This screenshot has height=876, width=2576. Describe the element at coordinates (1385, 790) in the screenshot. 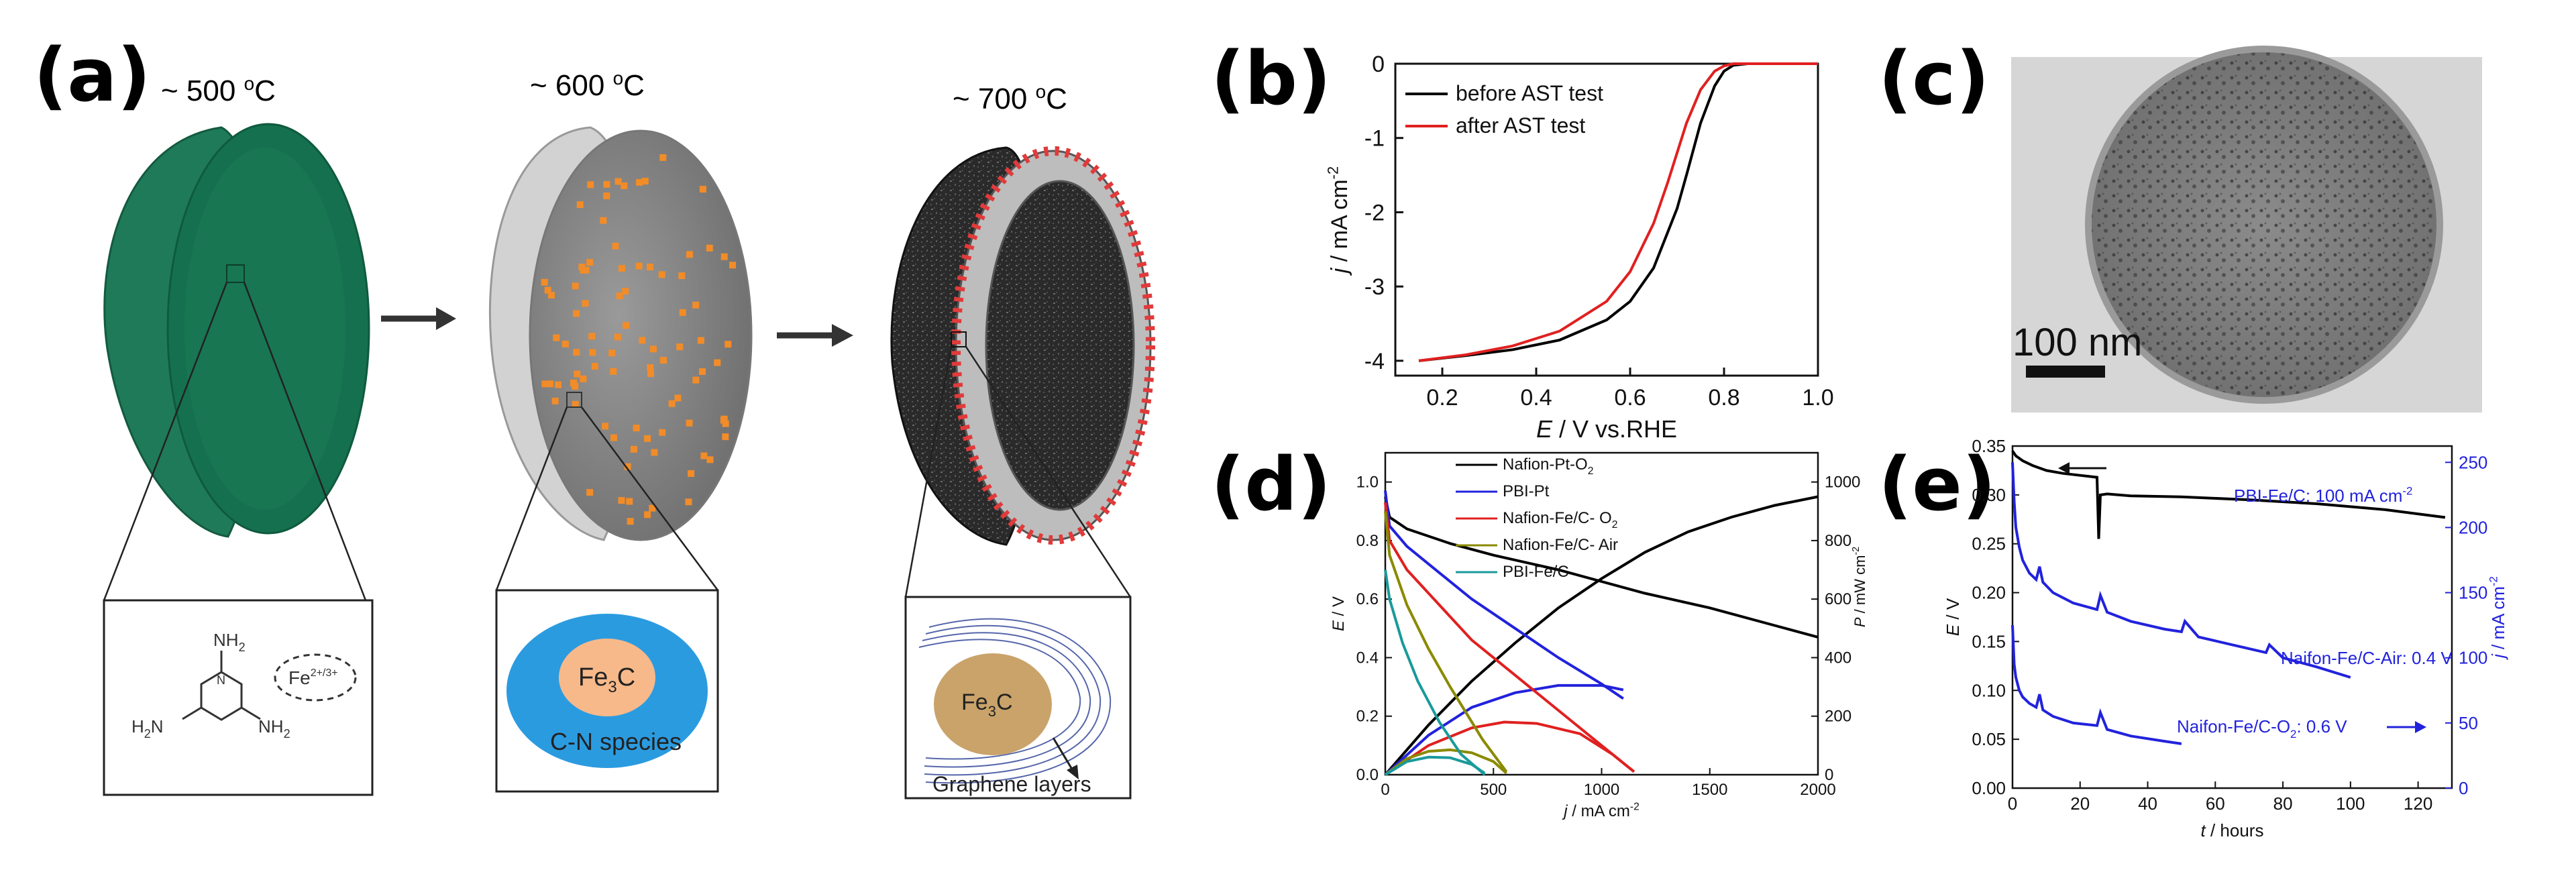

I see `x-tick-label: 0` at that location.